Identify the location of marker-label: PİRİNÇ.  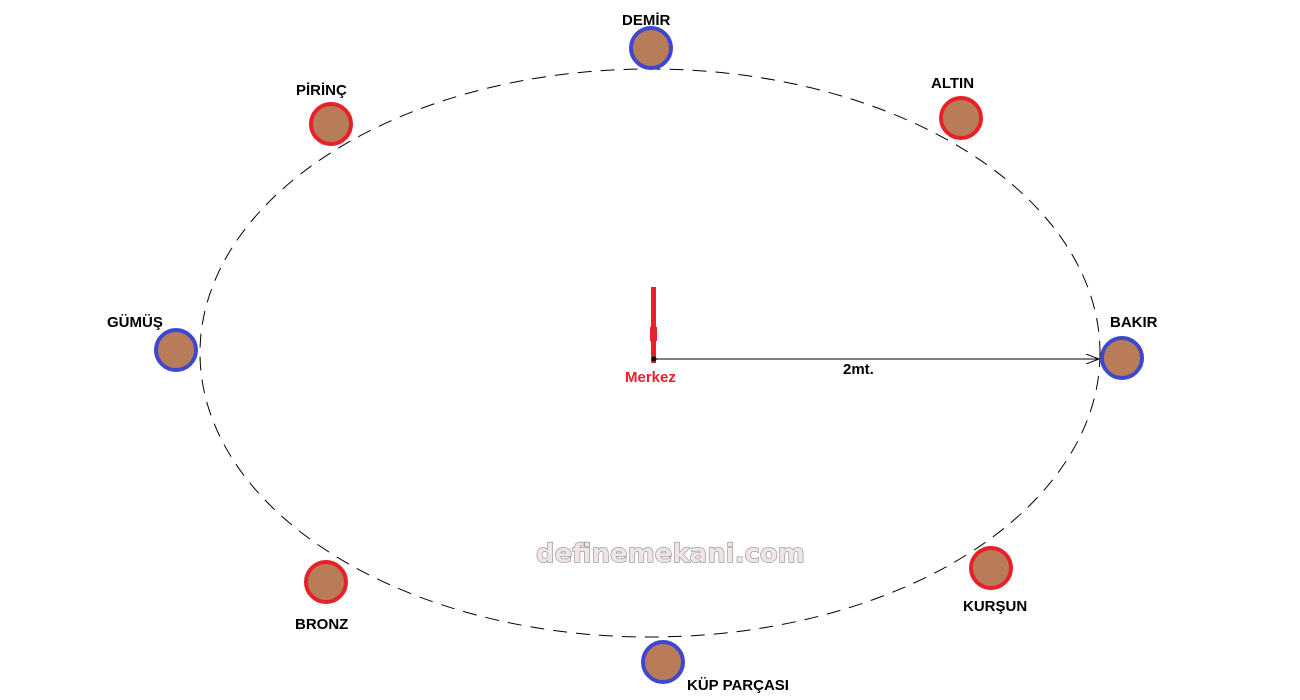
(321, 90).